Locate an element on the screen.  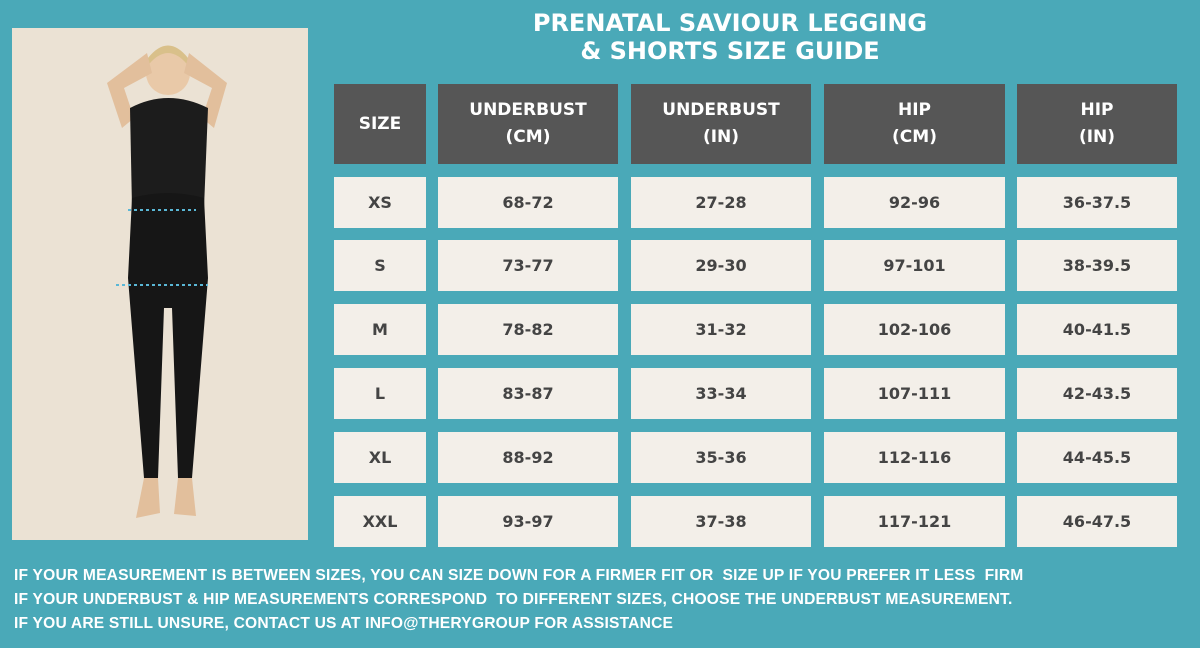
table-cell: 46-47.5 is located at coordinates (1097, 521).